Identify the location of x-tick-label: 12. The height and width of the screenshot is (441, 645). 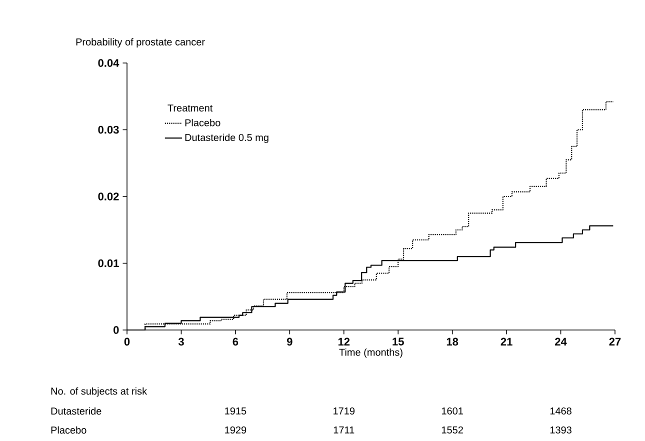
(344, 342).